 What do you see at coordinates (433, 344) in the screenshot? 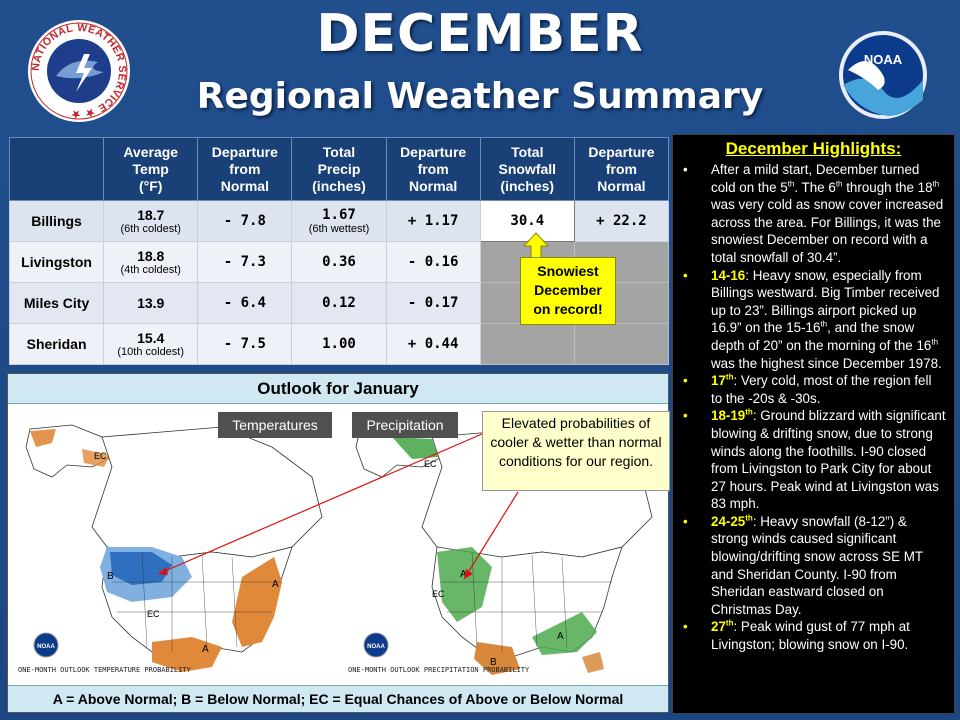
I see `precip-departure: + 0.44` at bounding box center [433, 344].